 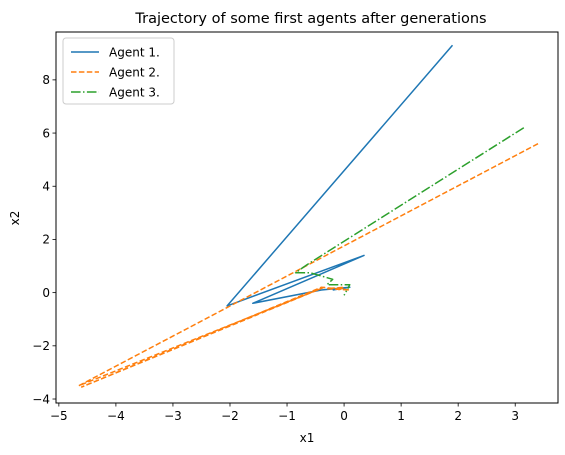 What do you see at coordinates (134, 52) in the screenshot?
I see `legend-label-agent-1: Agent 1.` at bounding box center [134, 52].